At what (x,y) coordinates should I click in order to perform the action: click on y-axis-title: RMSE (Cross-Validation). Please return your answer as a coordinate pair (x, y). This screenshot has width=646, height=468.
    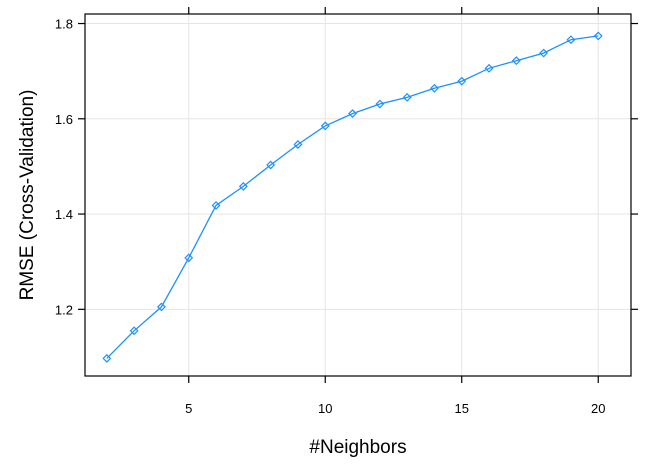
    Looking at the image, I should click on (27, 195).